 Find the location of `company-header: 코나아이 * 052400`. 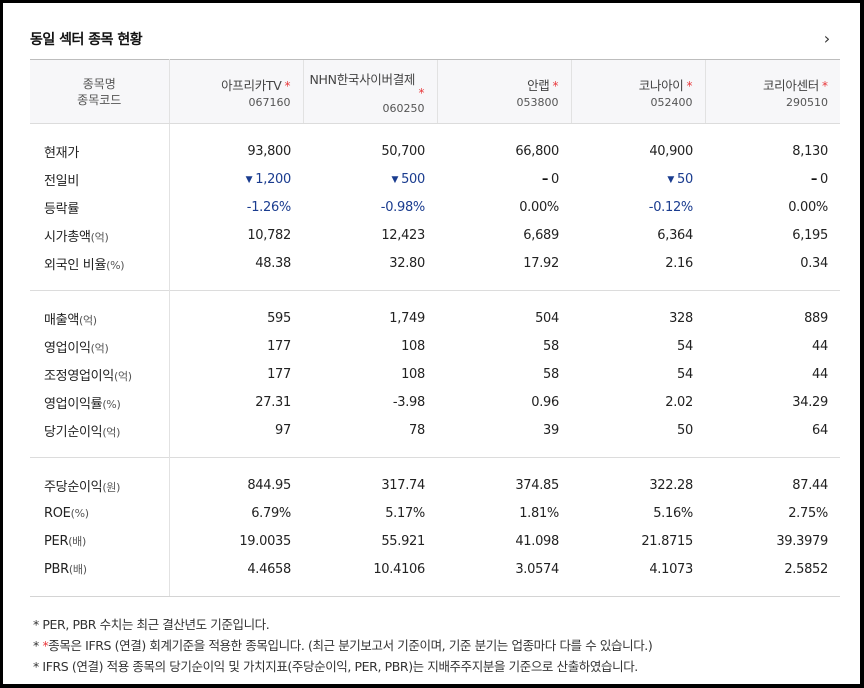

company-header: 코나아이 * 052400 is located at coordinates (637, 91).